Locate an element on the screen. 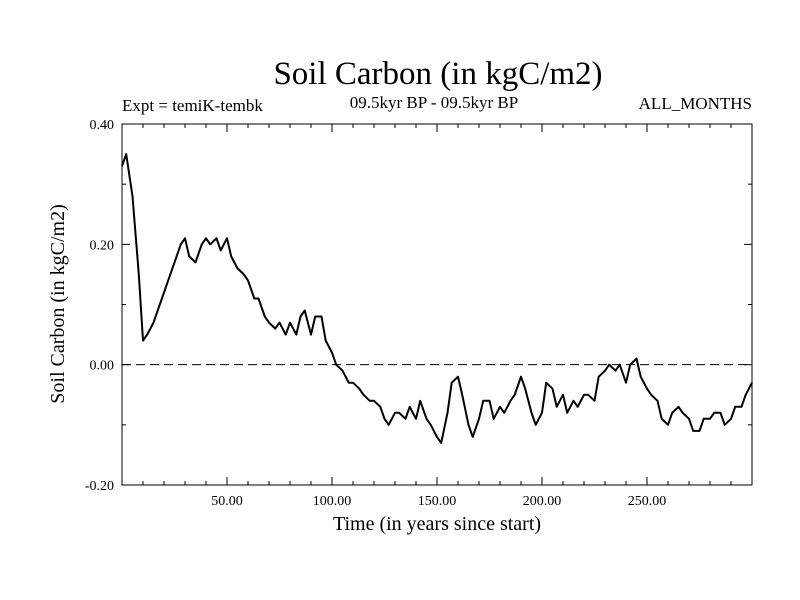 The width and height of the screenshot is (800, 600). y-tick-label: 0.00 is located at coordinates (102, 366).